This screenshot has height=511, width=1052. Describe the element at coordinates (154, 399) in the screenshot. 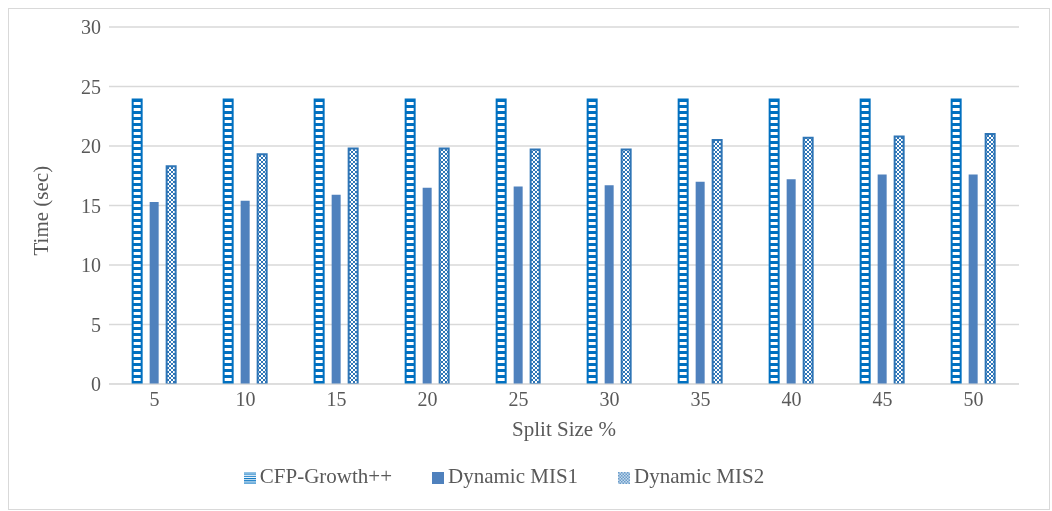

I see `x-tick-label: 5` at that location.